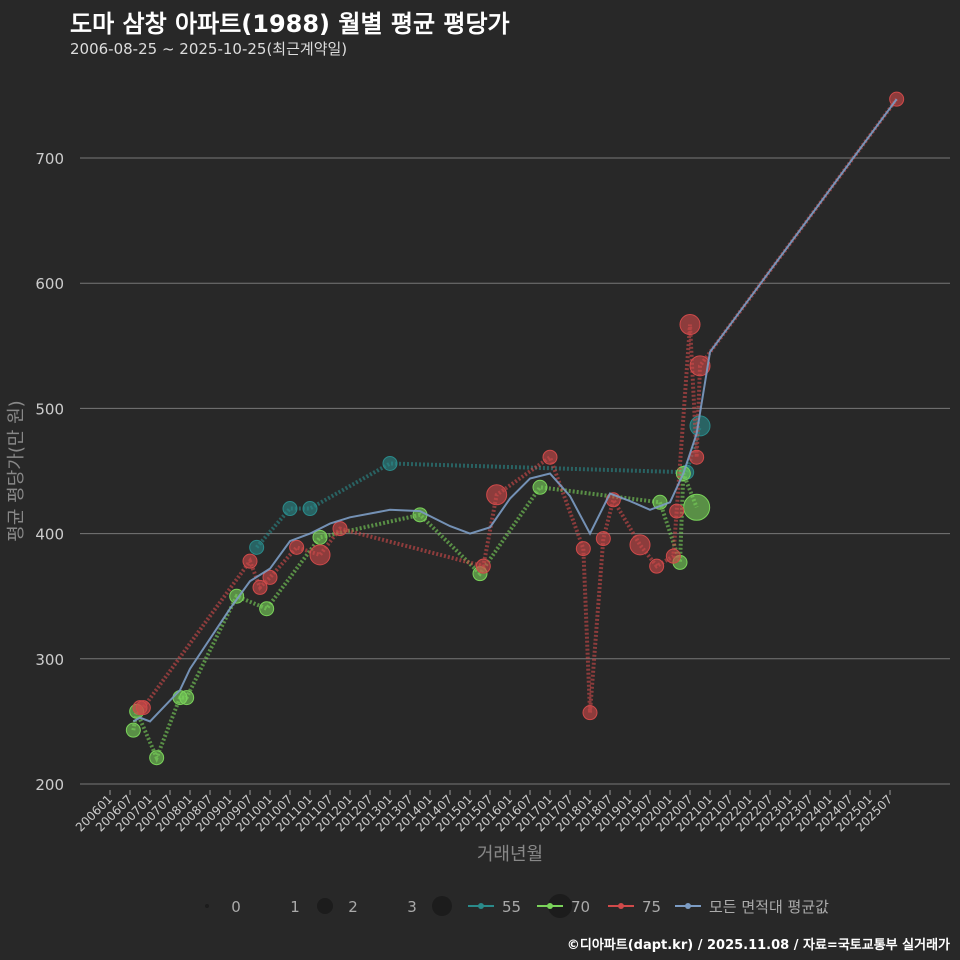  What do you see at coordinates (49, 159) in the screenshot?
I see `y-tick-label: 700` at bounding box center [49, 159].